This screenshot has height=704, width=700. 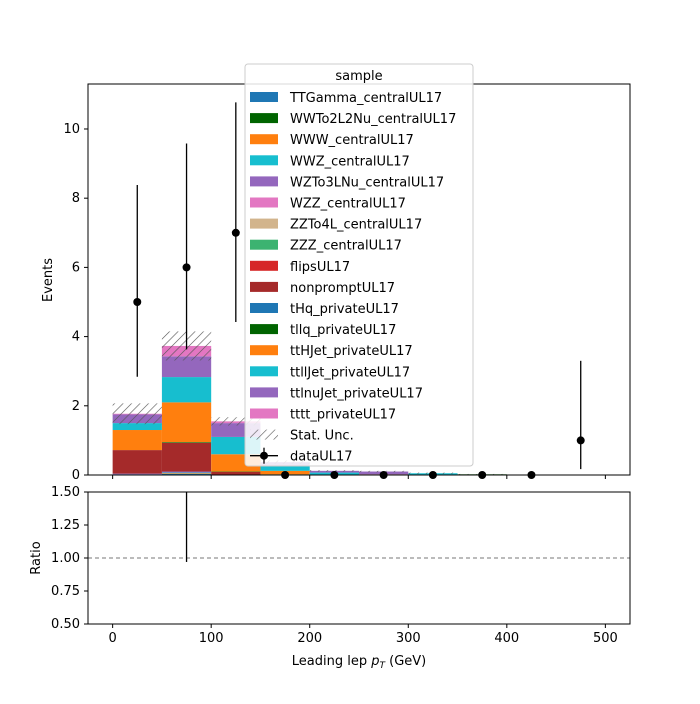 I want to click on legend-label: tttt_privateUL17, so click(x=343, y=415).